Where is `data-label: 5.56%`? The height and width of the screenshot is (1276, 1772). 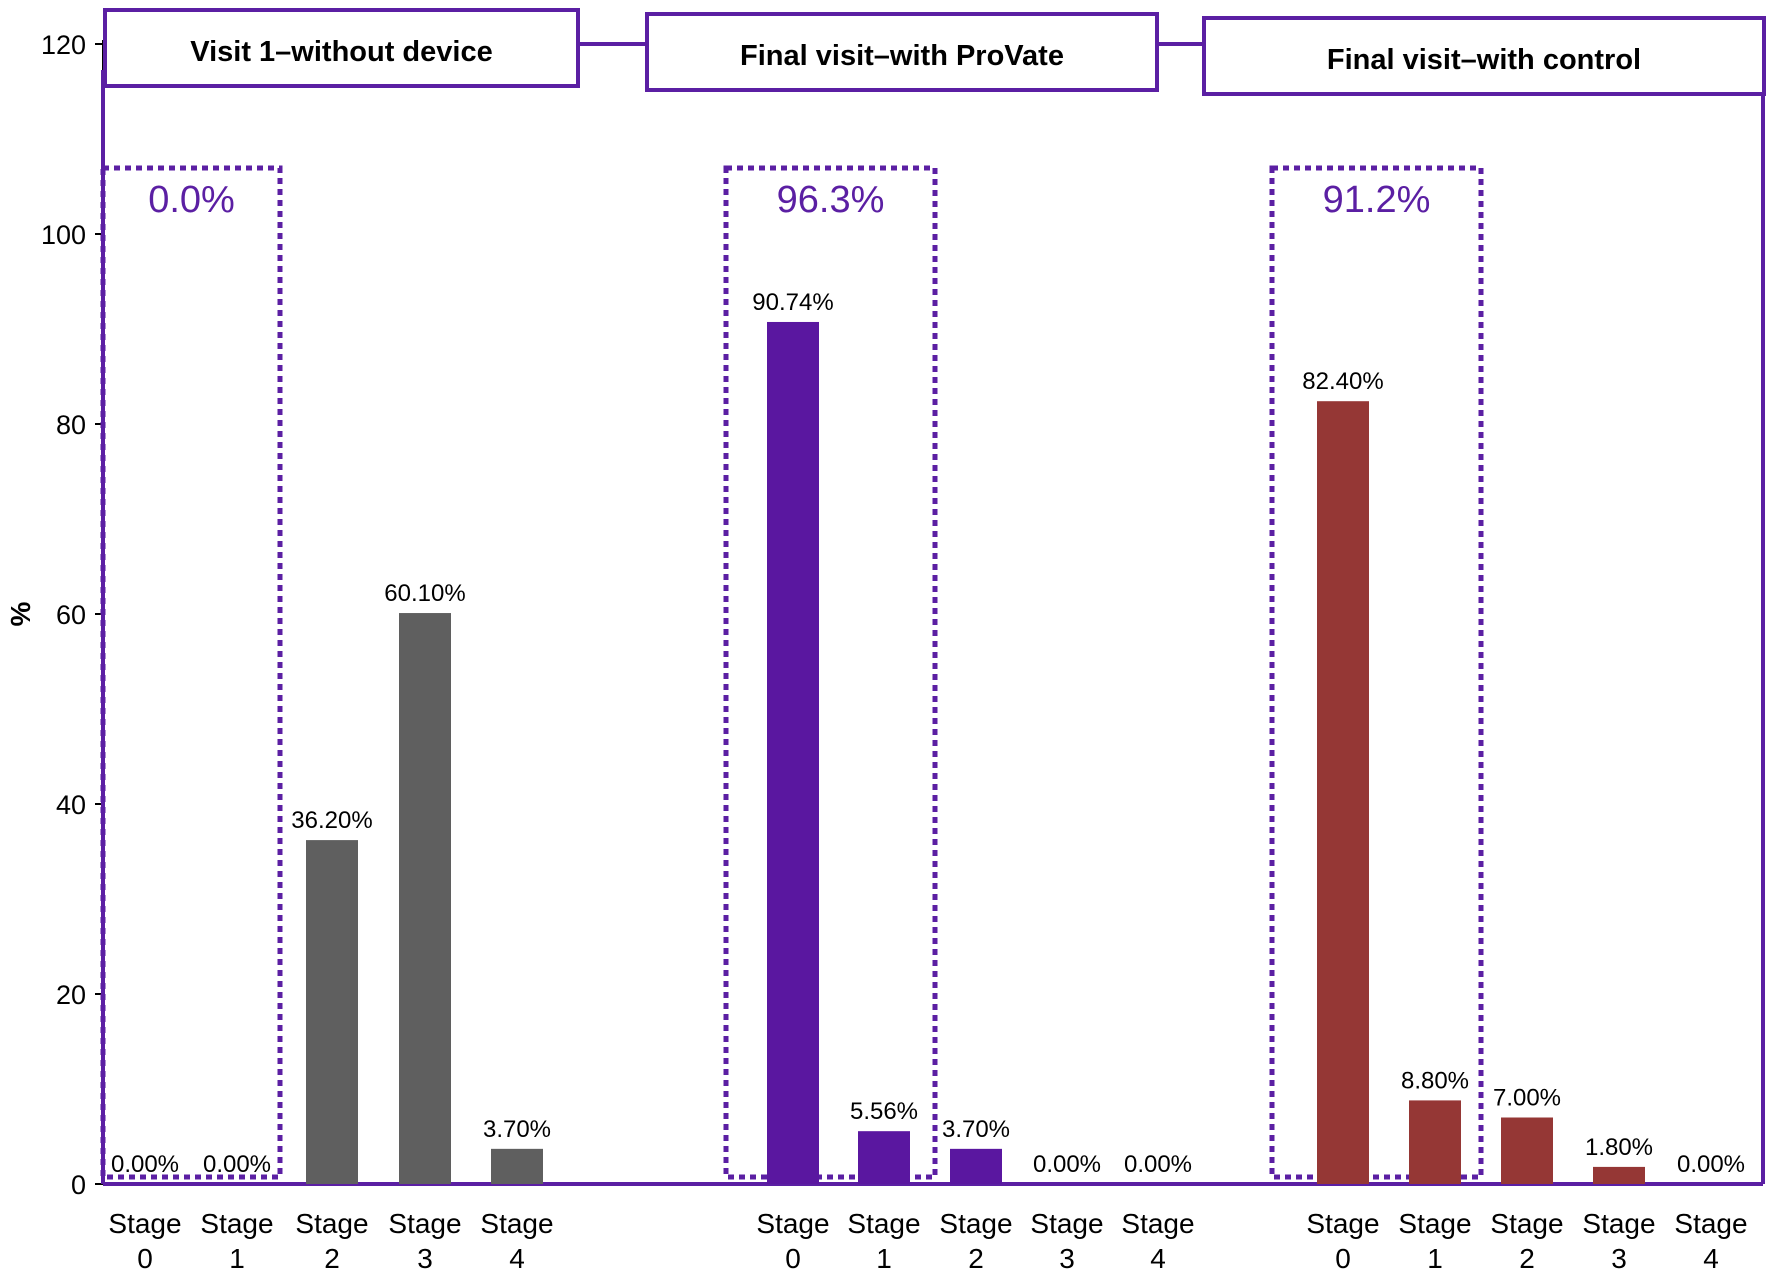
data-label: 5.56% is located at coordinates (884, 1111).